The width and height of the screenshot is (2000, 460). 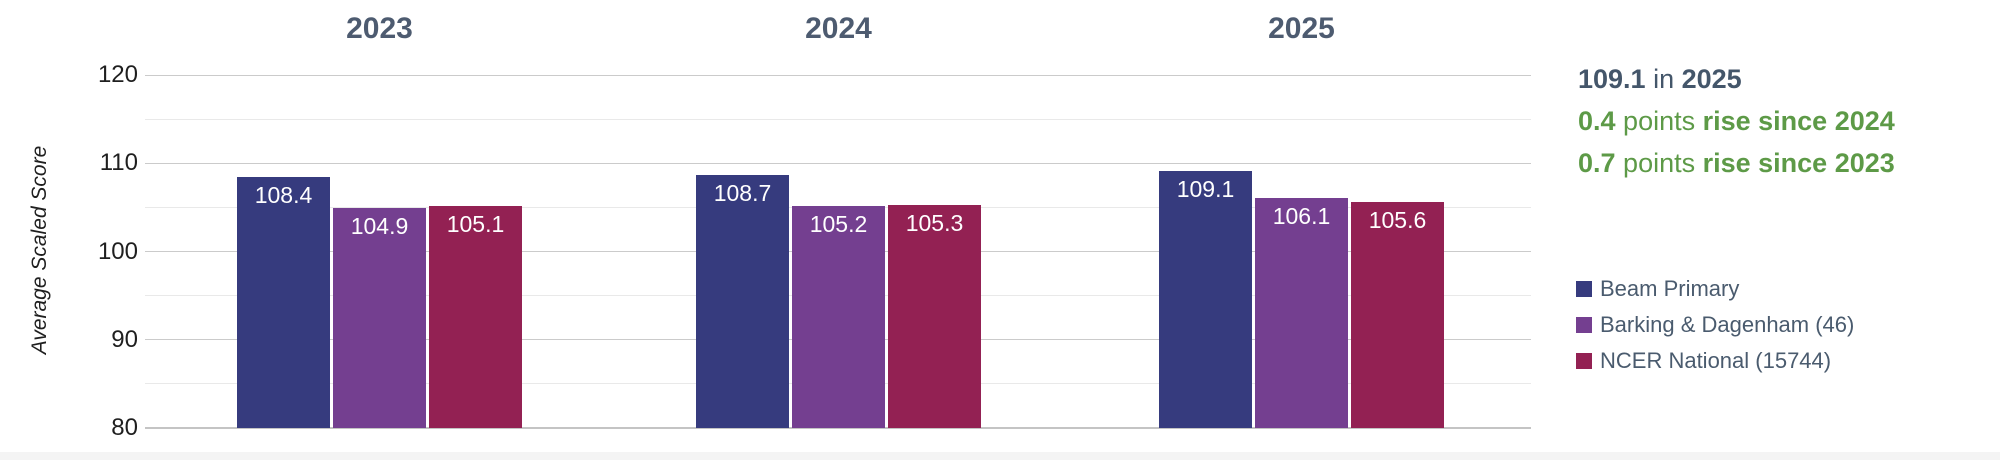 I want to click on y-tick-label-90: 90, so click(x=124, y=339).